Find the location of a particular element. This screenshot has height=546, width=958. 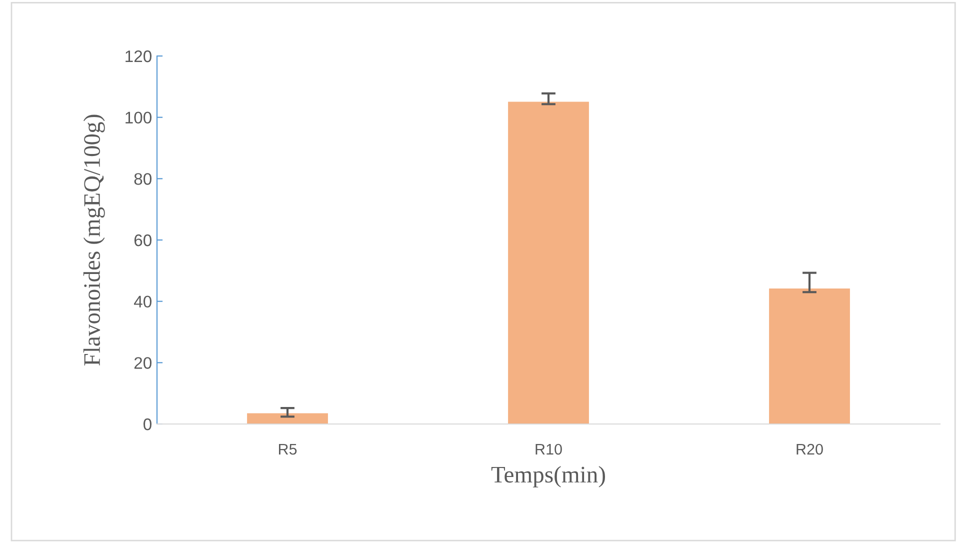

y-tick-label: 120 is located at coordinates (139, 56).